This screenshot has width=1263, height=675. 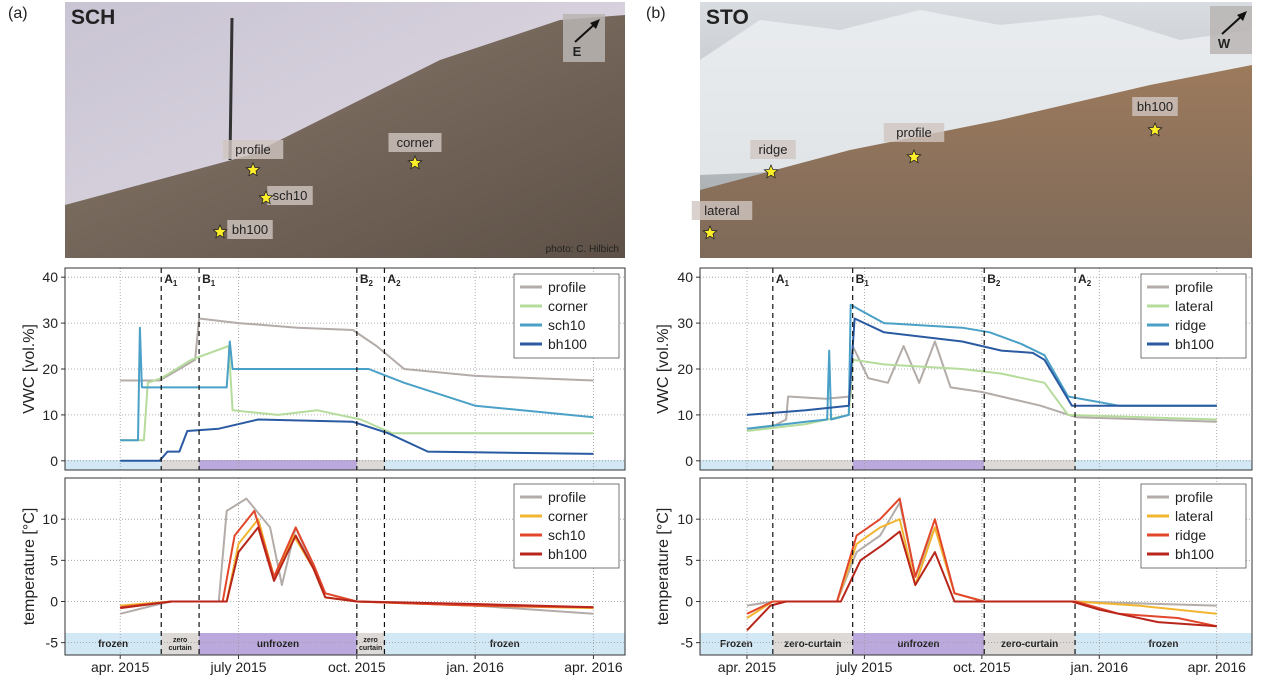 What do you see at coordinates (231, 89) in the screenshot?
I see `photo-mast` at bounding box center [231, 89].